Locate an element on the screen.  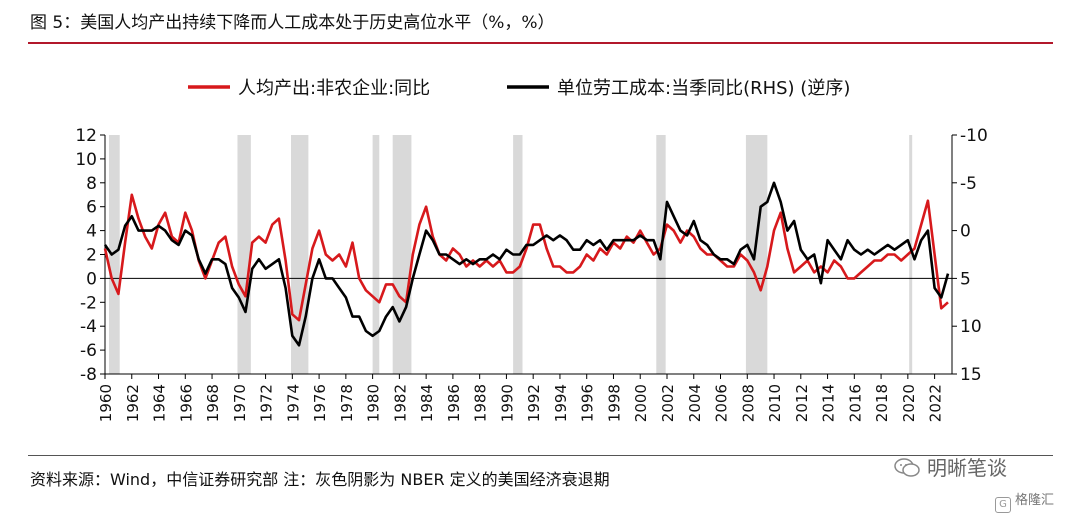
x-tick-label: 1964 is located at coordinates (160, 403).